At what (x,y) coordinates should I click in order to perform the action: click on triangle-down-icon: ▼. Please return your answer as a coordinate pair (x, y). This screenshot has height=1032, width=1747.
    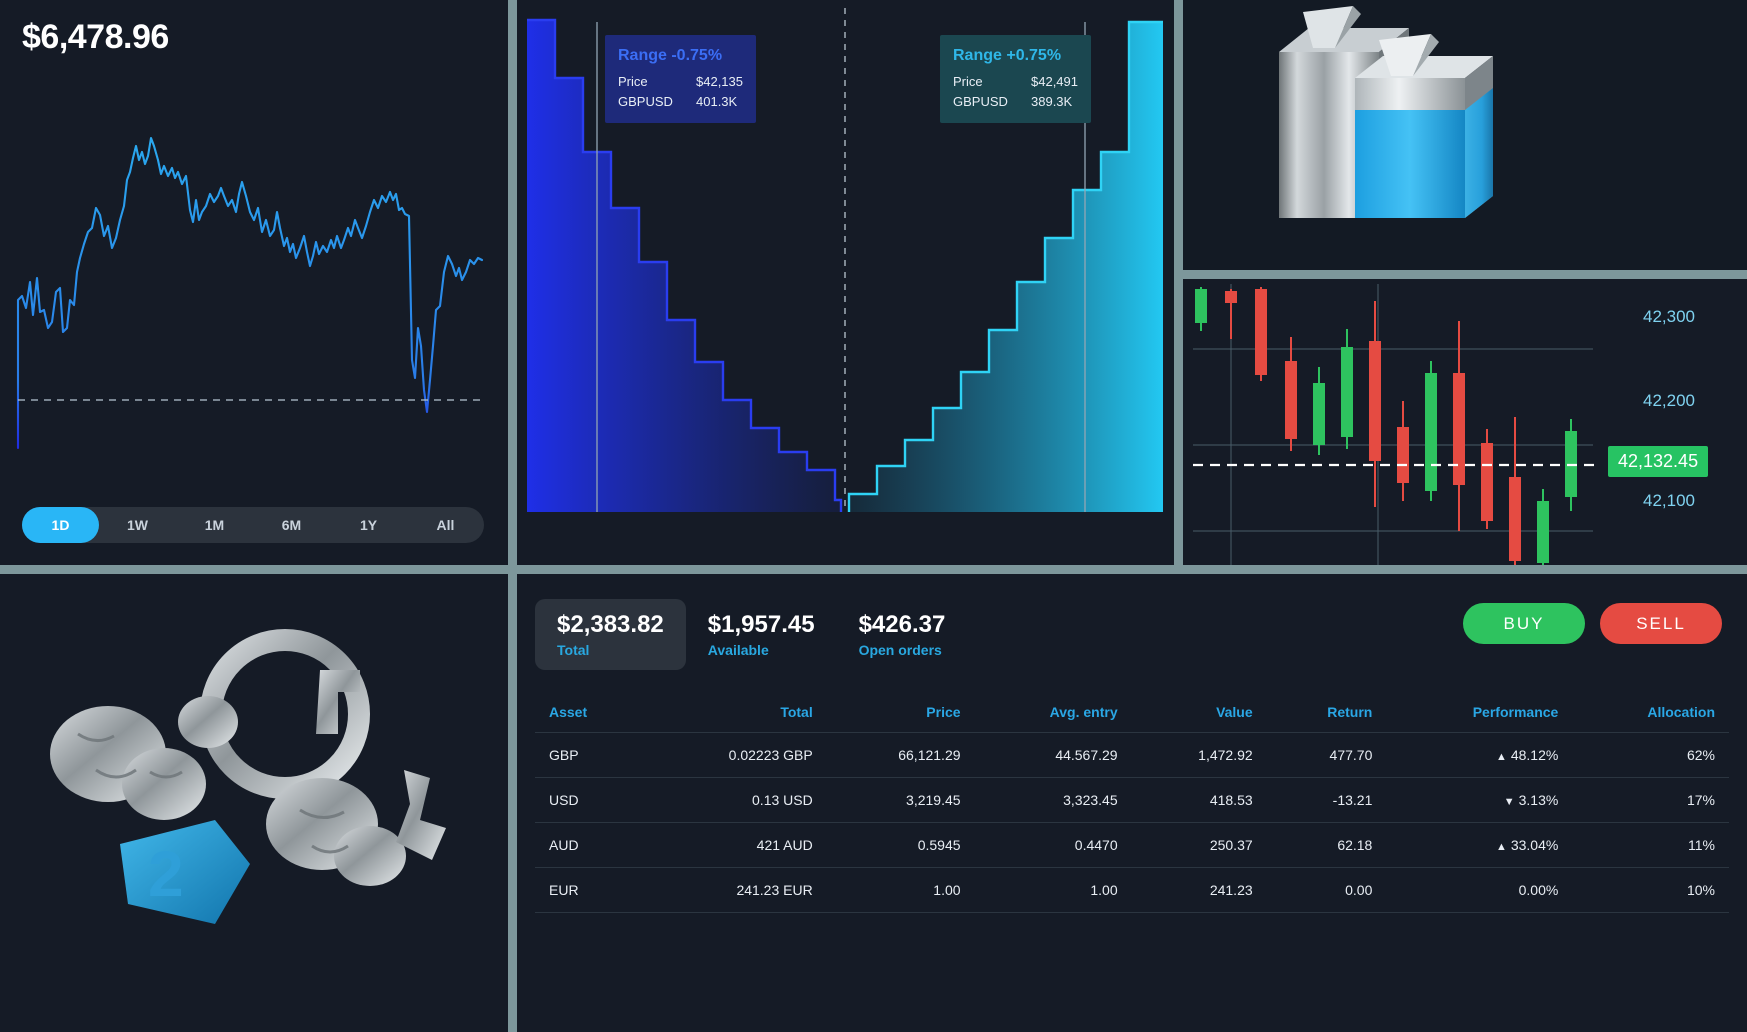
    Looking at the image, I should click on (1509, 802).